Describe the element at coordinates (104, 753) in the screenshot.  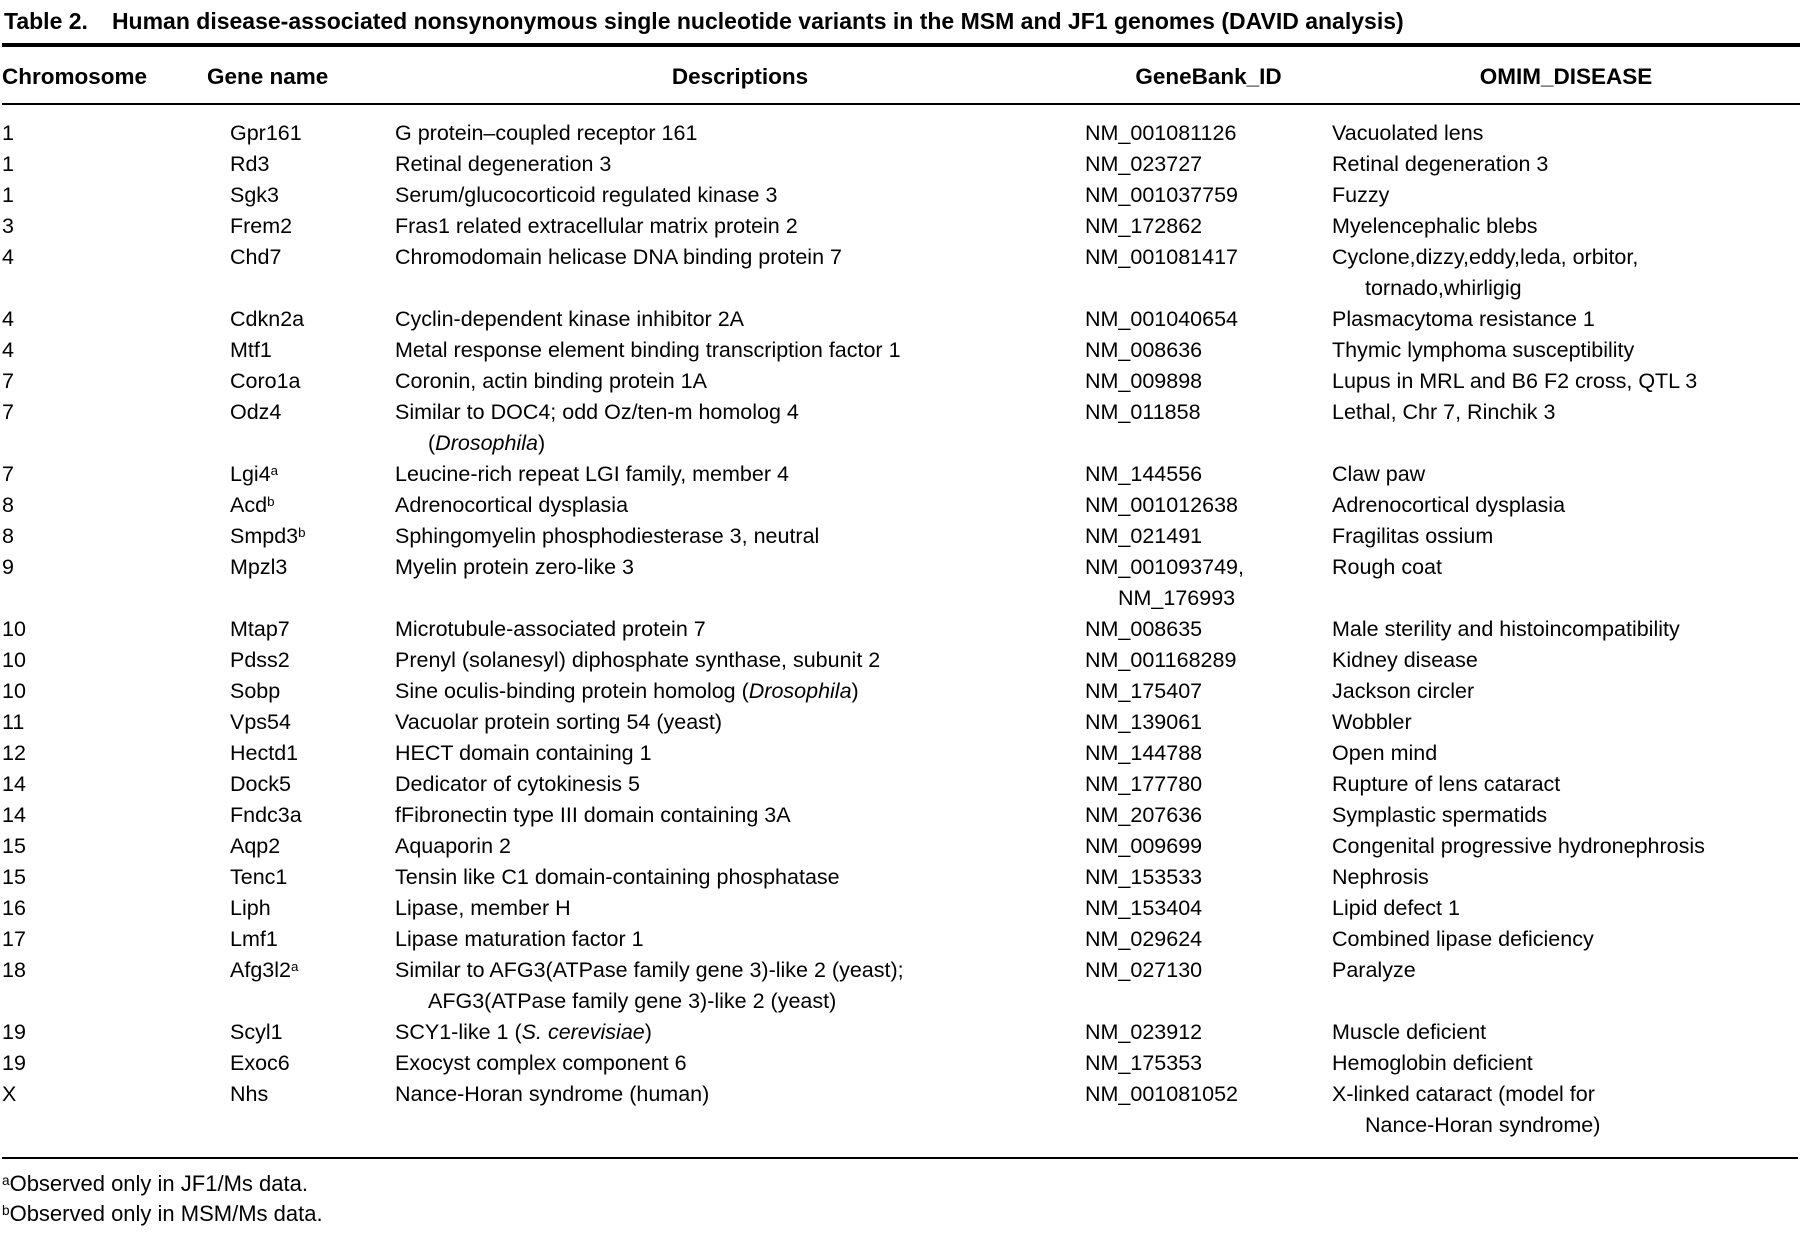
I see `cell-chromosome: 12` at that location.